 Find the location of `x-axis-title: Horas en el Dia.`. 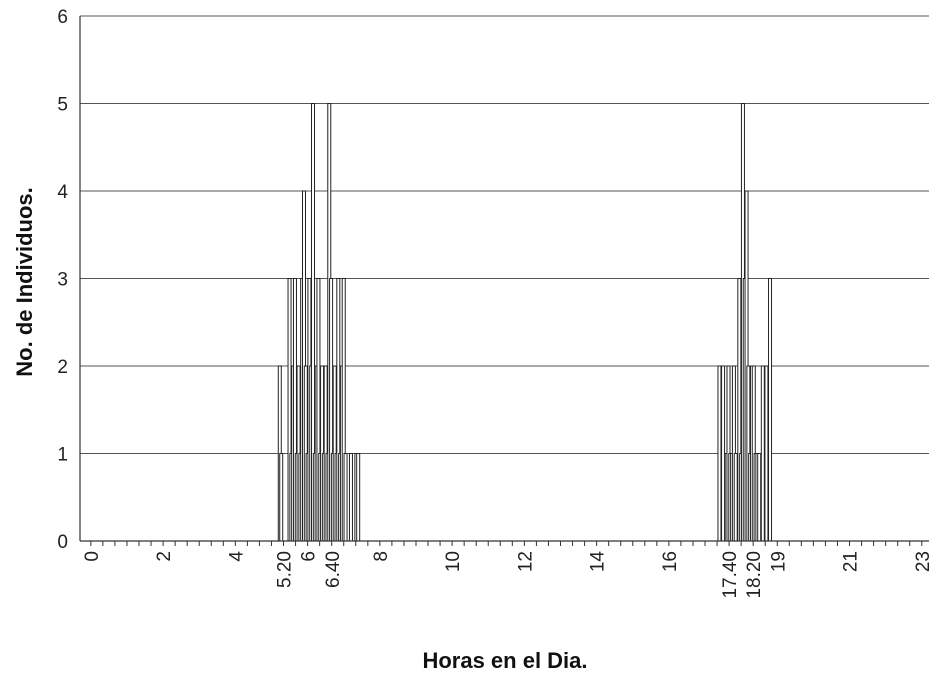

x-axis-title: Horas en el Dia. is located at coordinates (504, 660).